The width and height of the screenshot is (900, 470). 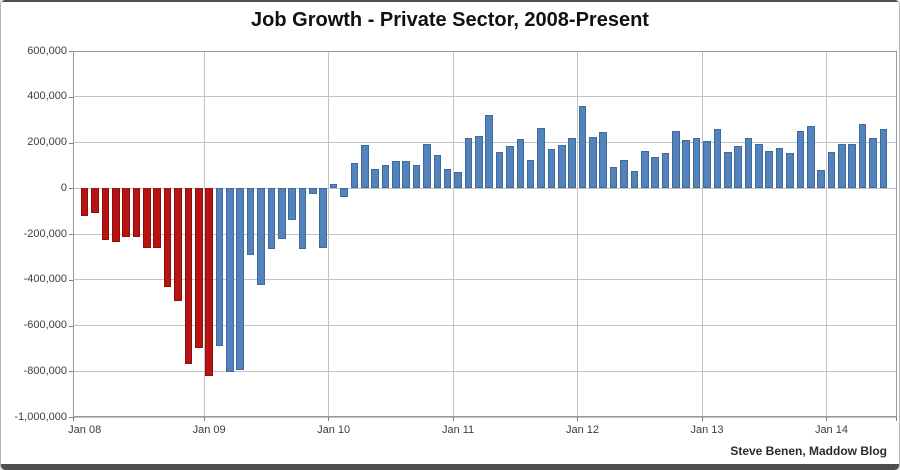 I want to click on x-axis-tick-label: Jan 11, so click(x=458, y=430).